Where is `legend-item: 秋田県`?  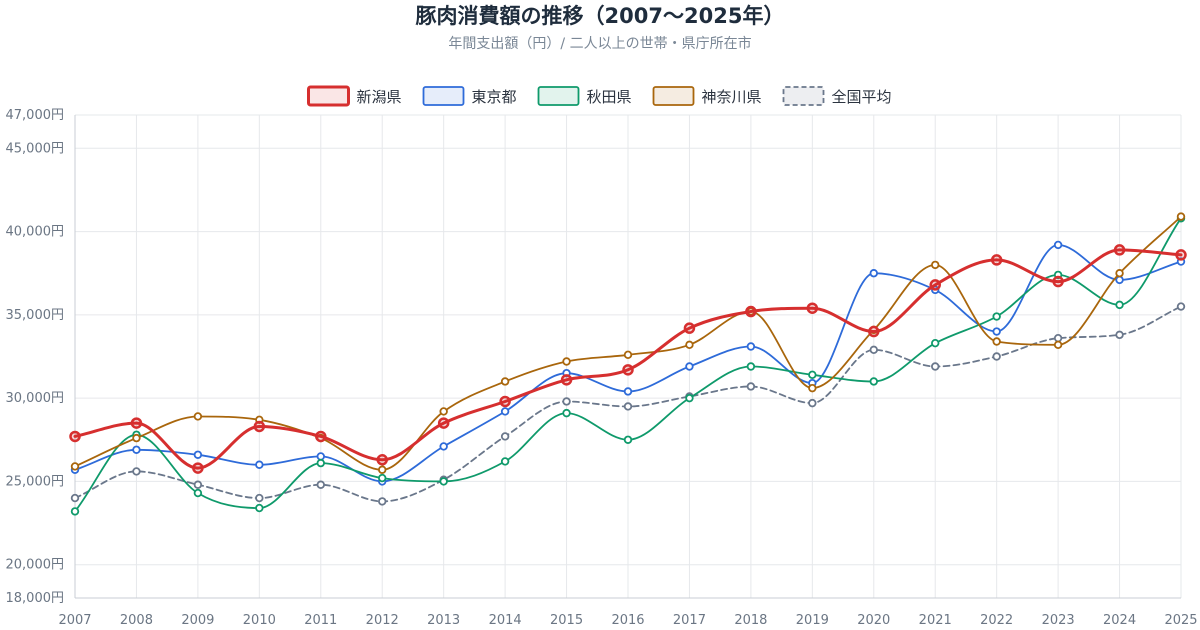
legend-item: 秋田県 is located at coordinates (584, 96).